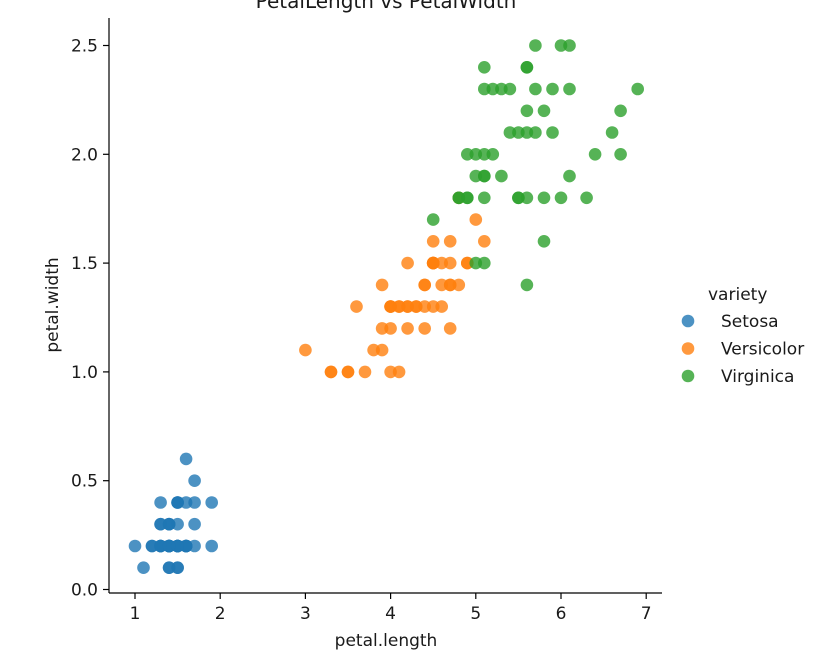 The width and height of the screenshot is (830, 672). Describe the element at coordinates (386, 6) in the screenshot. I see `chart-title: PetalLength vs PetalWidth` at that location.